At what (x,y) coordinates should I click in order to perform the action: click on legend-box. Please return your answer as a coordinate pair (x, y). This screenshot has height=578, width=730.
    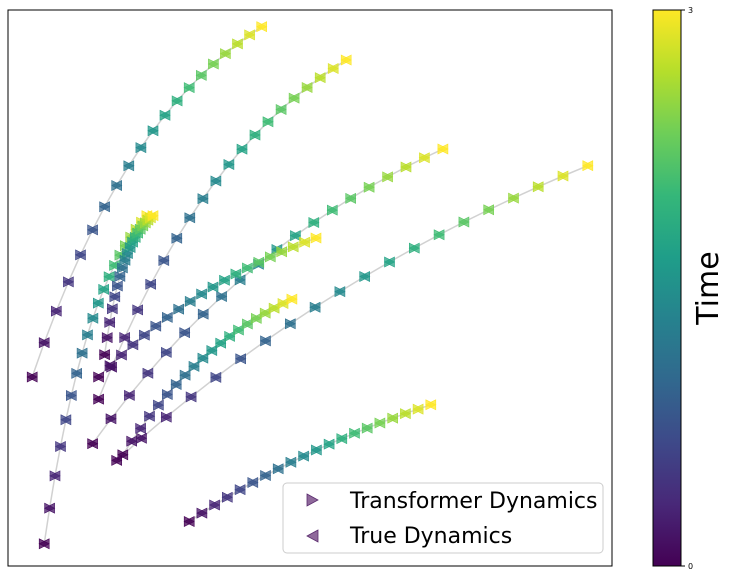
    Looking at the image, I should click on (443, 518).